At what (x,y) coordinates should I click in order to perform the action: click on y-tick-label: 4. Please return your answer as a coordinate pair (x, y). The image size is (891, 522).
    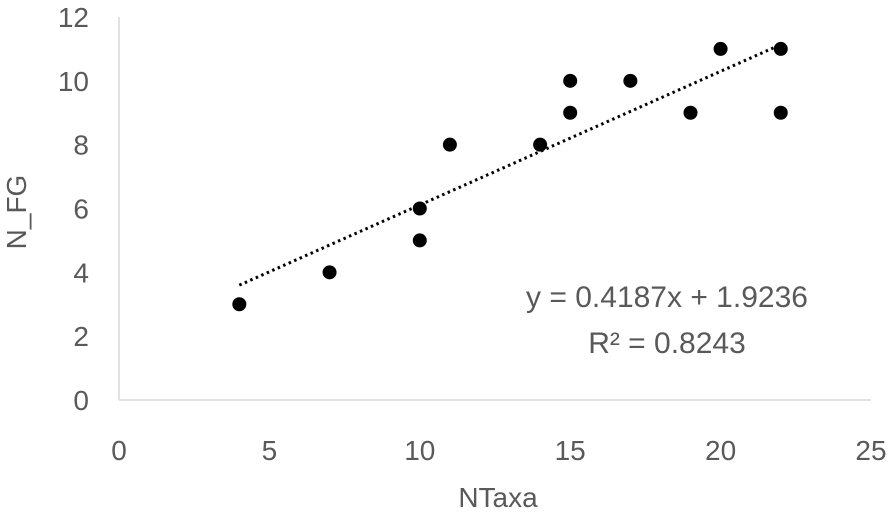
    Looking at the image, I should click on (81, 272).